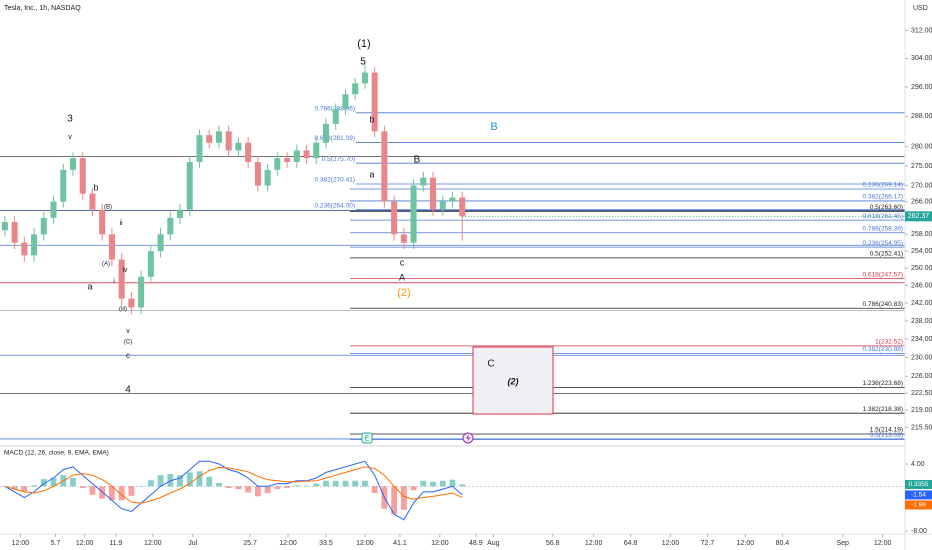  I want to click on y-tick-label: 312.00, so click(921, 30).